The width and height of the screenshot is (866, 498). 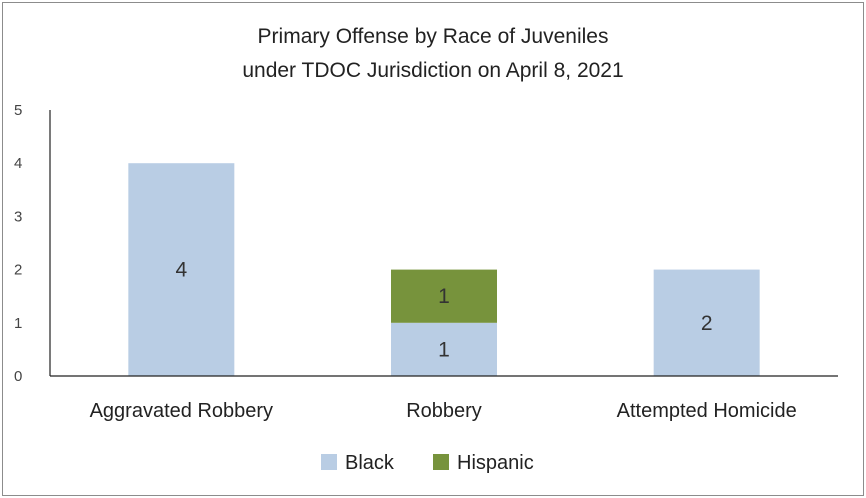 What do you see at coordinates (441, 462) in the screenshot?
I see `legend-swatch-hispanic` at bounding box center [441, 462].